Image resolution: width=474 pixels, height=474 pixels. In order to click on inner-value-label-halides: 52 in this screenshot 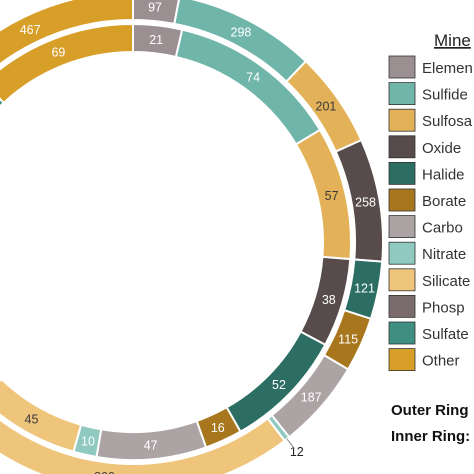, I will do `click(279, 385)`.